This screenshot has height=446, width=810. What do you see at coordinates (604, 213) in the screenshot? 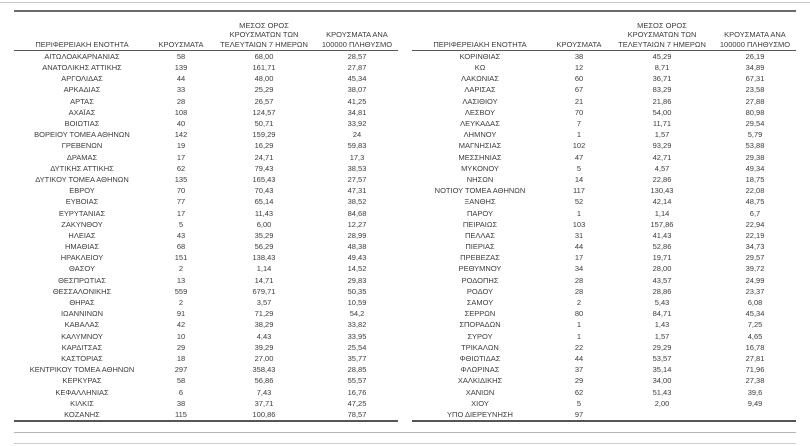
I see `table-row: ΠΑΡΟΥ 1 1,14 6,7` at bounding box center [604, 213].